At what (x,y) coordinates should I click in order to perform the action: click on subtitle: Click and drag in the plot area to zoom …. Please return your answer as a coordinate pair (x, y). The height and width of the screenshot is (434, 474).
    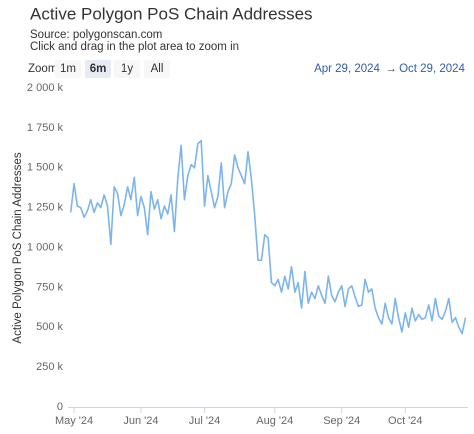
    Looking at the image, I should click on (134, 47).